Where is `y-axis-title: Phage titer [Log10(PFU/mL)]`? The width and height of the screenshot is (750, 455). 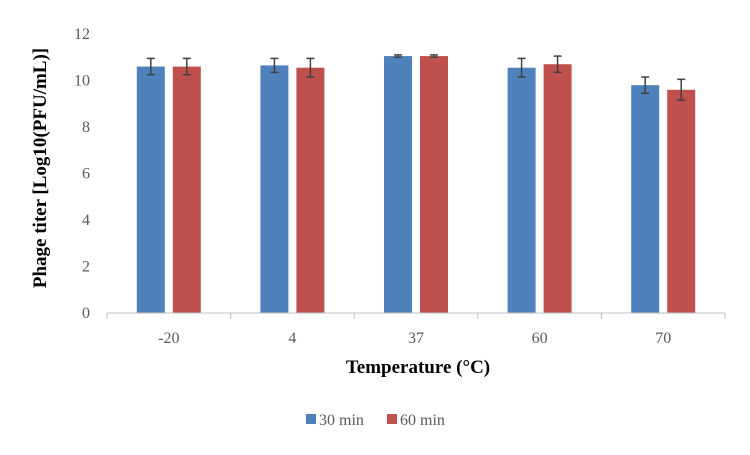 y-axis-title: Phage titer [Log10(PFU/mL)] is located at coordinates (40, 168).